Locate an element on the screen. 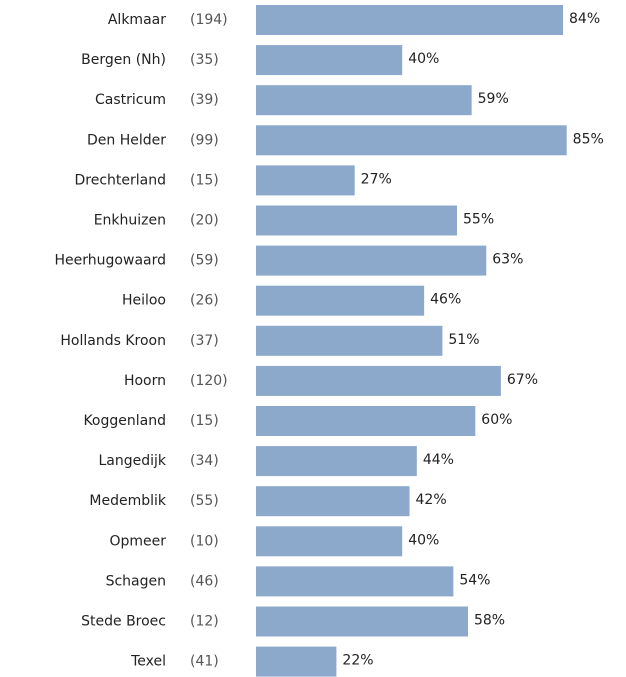 The image size is (626, 677). count-label: (41) is located at coordinates (204, 662).